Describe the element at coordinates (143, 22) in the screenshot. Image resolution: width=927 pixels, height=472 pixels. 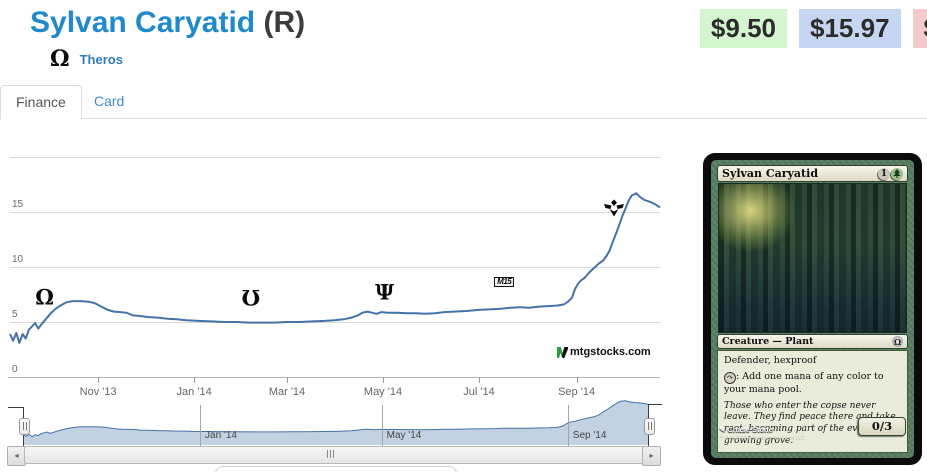
I see `card-name-heading: Sylvan Caryatid` at that location.